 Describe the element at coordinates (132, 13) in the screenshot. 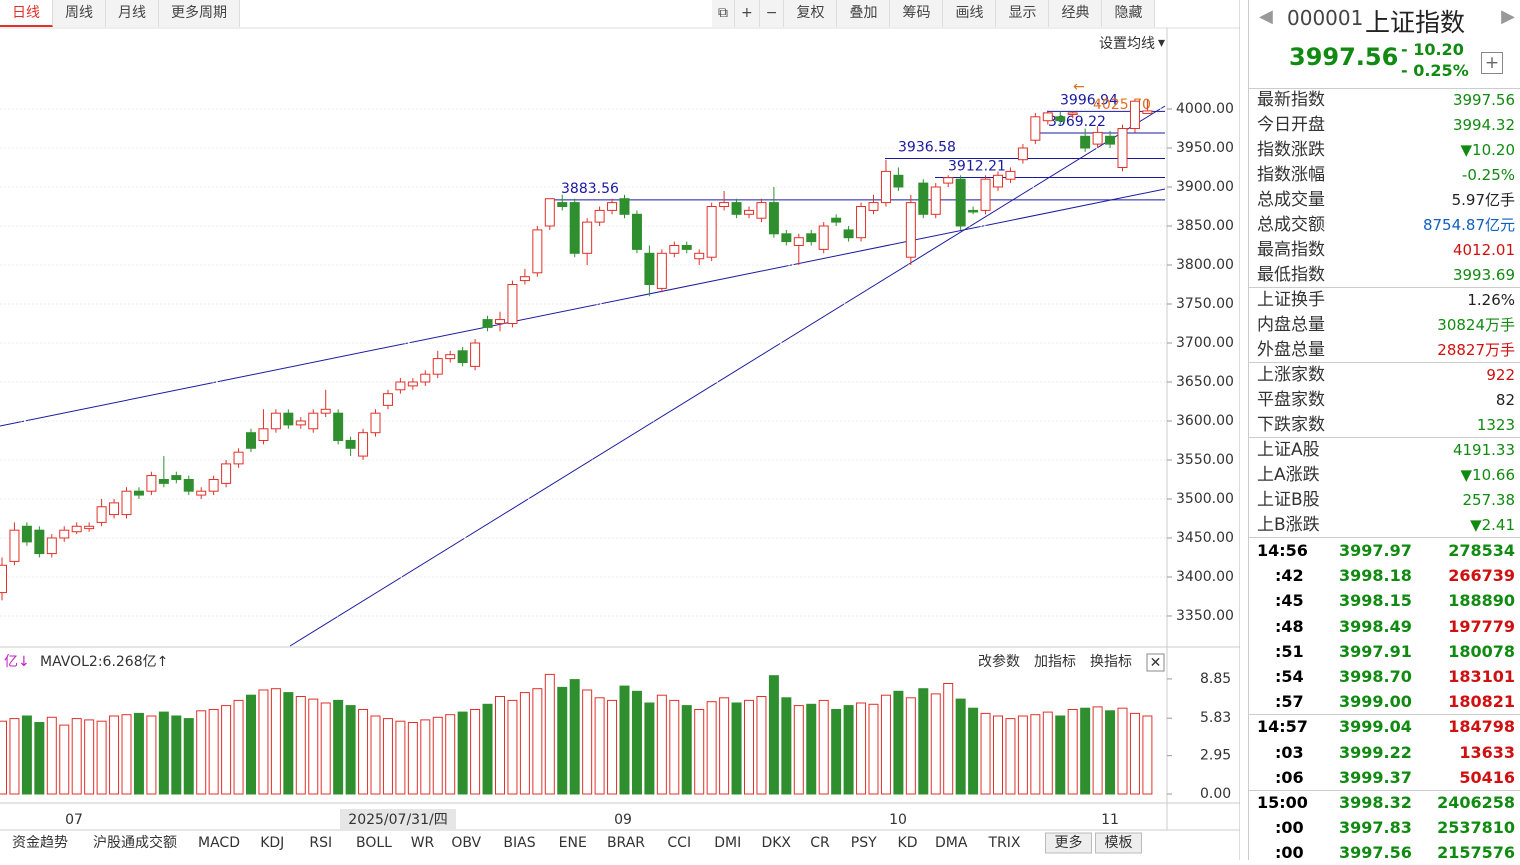

I see `period-tab: 月线` at that location.